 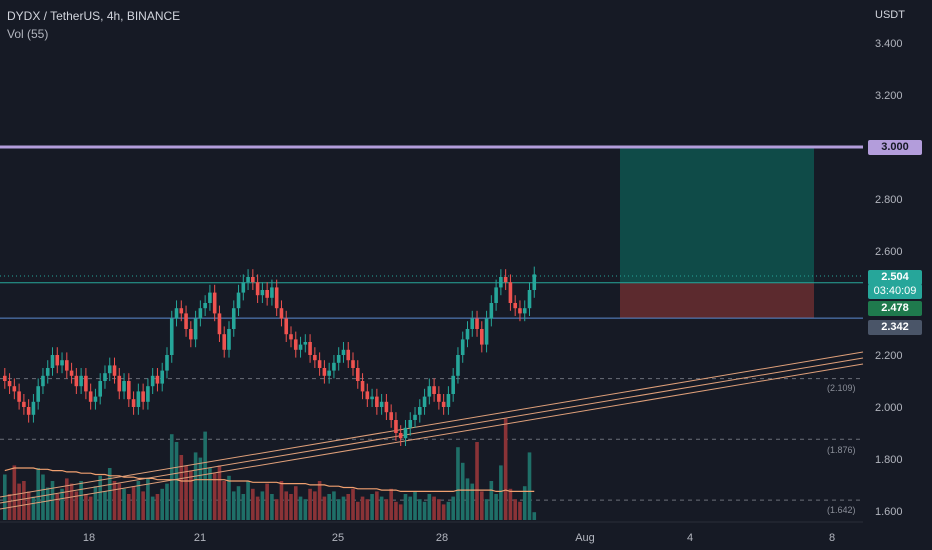 What do you see at coordinates (889, 44) in the screenshot?
I see `y-tick-label: 3.400` at bounding box center [889, 44].